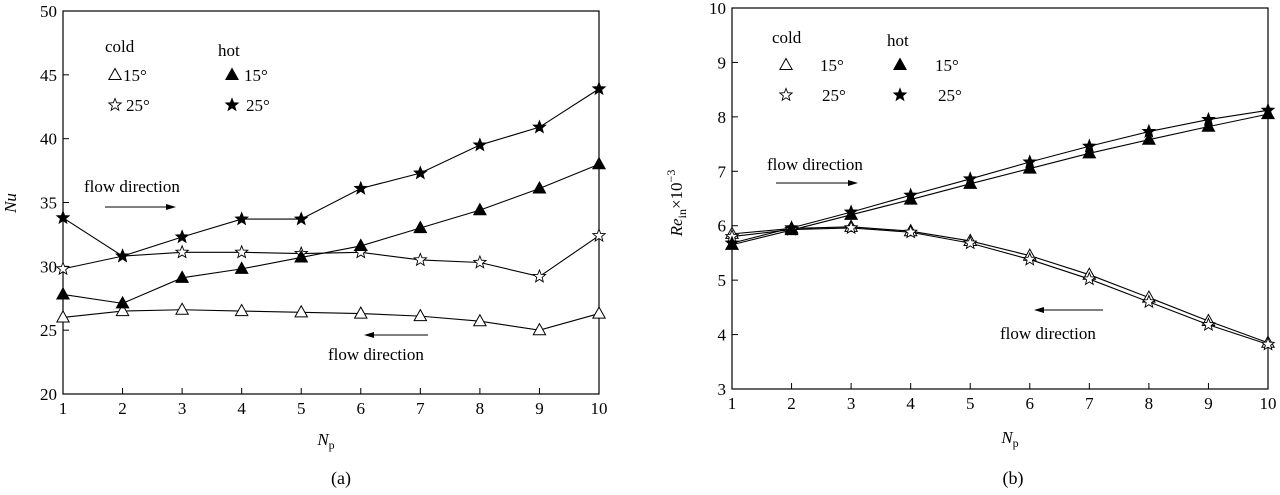 This screenshot has height=495, width=1280. Describe the element at coordinates (1000, 285) in the screenshot. I see `series-line-triangle-open` at that location.